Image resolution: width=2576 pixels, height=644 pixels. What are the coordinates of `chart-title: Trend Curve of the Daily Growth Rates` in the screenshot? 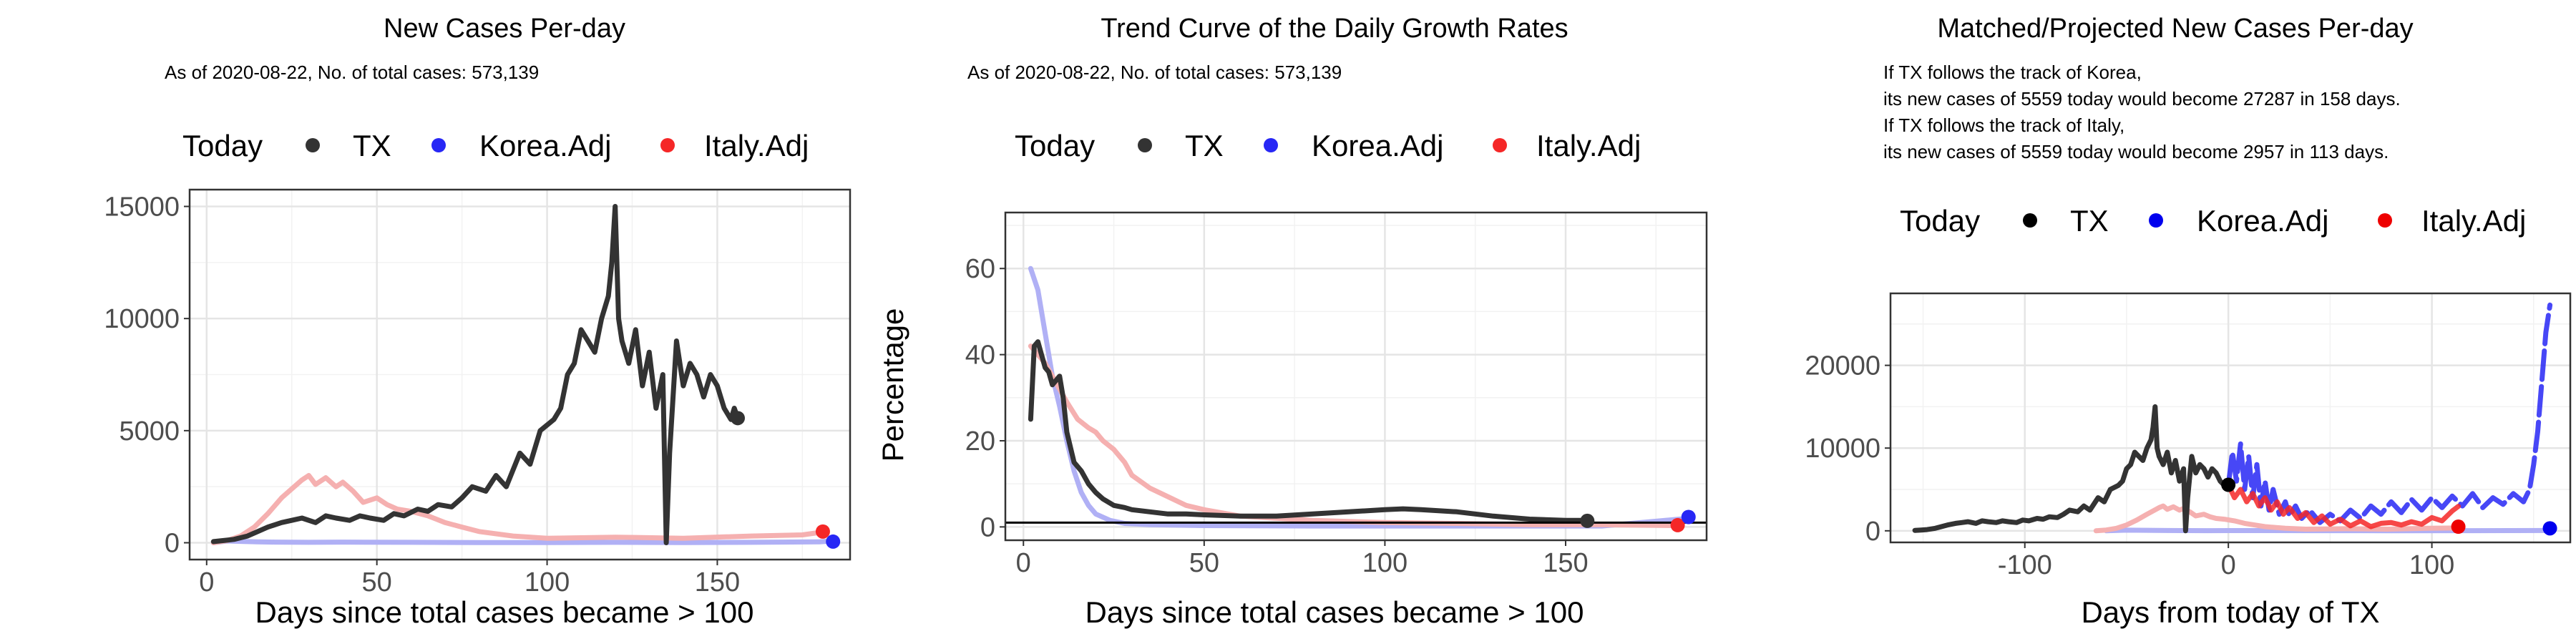 It's located at (1334, 29).